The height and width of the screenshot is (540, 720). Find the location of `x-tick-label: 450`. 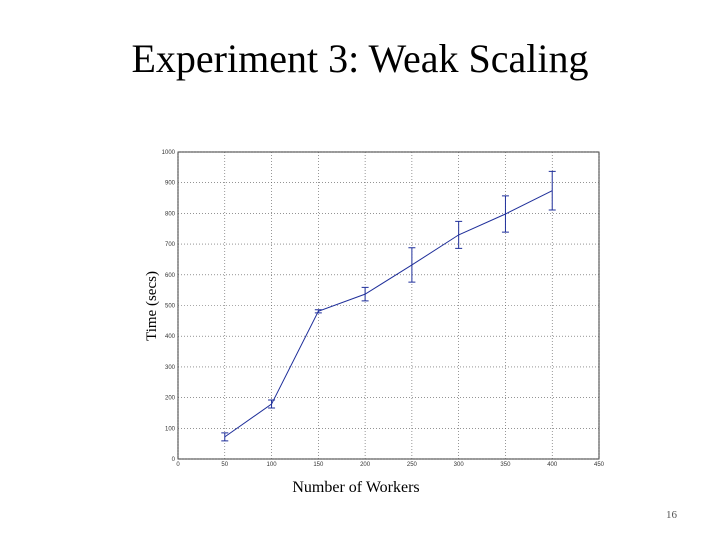

x-tick-label: 450 is located at coordinates (599, 465).